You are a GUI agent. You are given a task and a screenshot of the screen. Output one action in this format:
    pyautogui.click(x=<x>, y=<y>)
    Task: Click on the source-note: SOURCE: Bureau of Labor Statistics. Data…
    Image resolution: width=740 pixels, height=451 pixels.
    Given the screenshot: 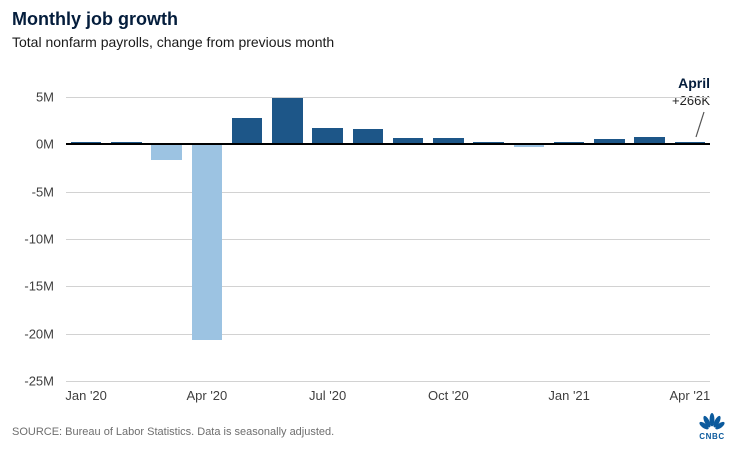 What is the action you would take?
    pyautogui.click(x=173, y=432)
    